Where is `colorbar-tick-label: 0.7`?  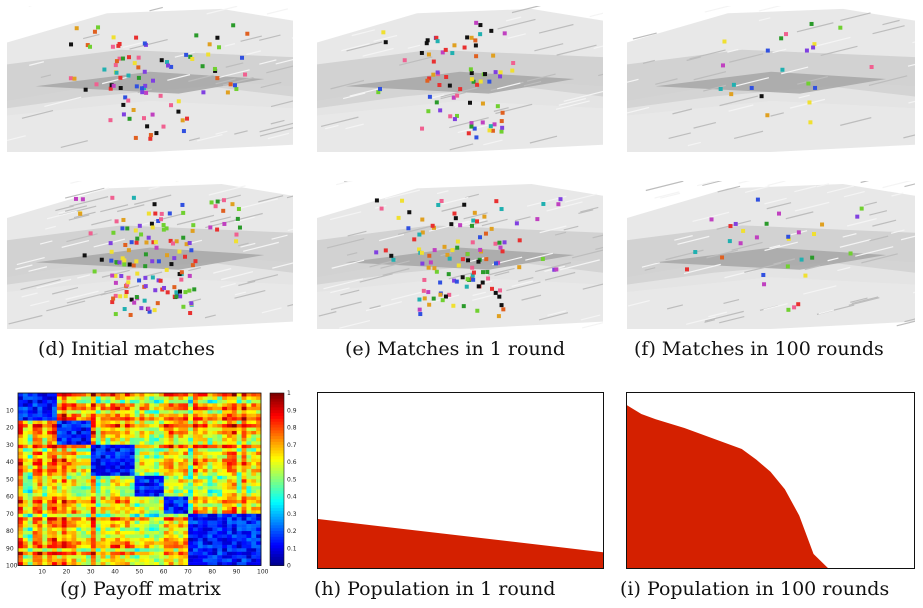
colorbar-tick-label: 0.7 is located at coordinates (292, 445).